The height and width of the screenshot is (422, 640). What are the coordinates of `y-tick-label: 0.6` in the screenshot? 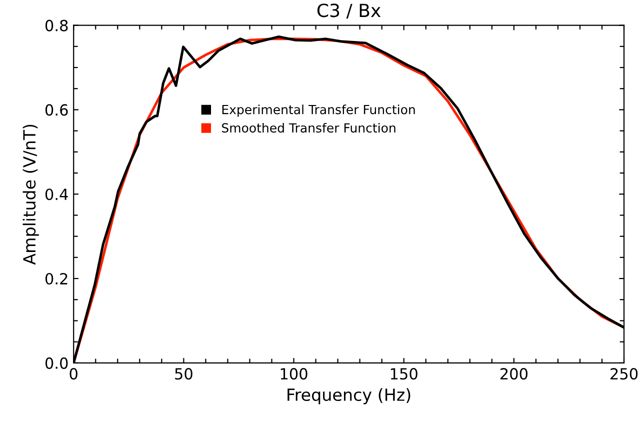 It's located at (56, 110).